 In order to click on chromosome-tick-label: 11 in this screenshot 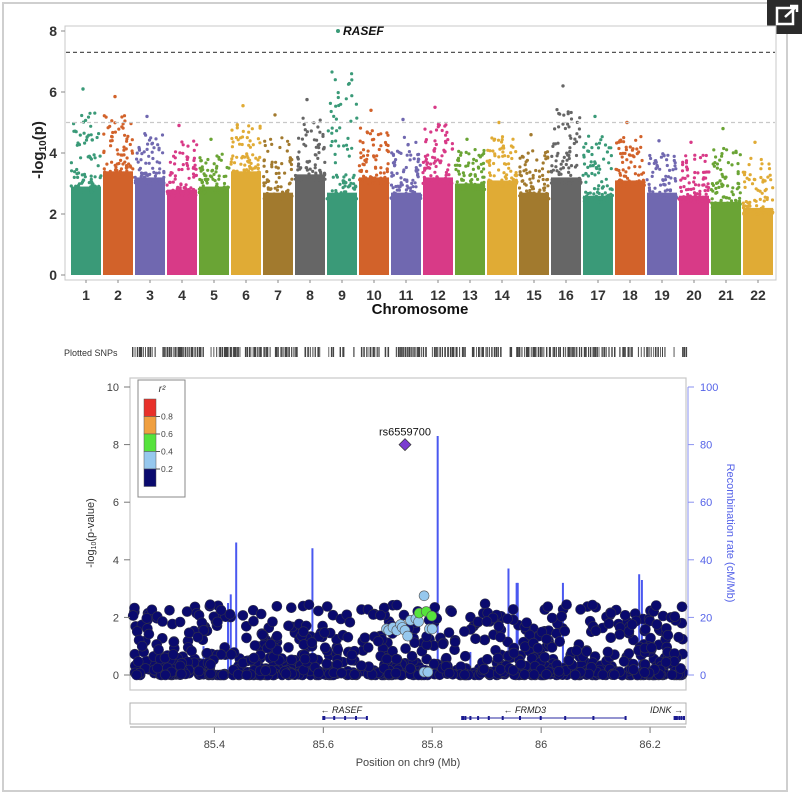, I will do `click(406, 295)`.